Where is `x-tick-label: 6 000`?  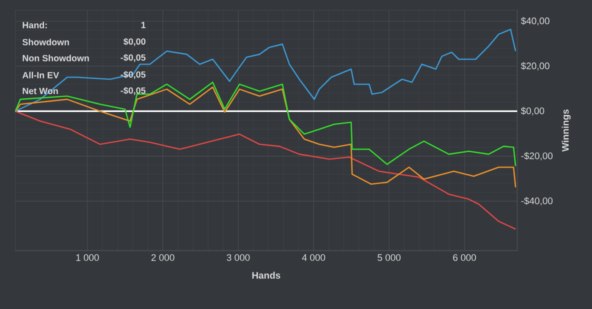
x-tick-label: 6 000 is located at coordinates (464, 257).